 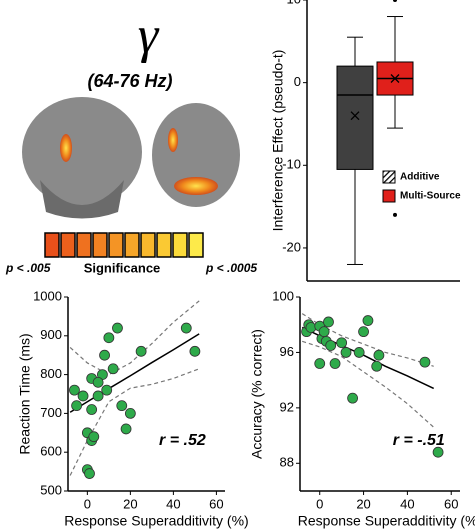 I want to click on y-axis-label: Reaction Time (ms), so click(x=25, y=393).